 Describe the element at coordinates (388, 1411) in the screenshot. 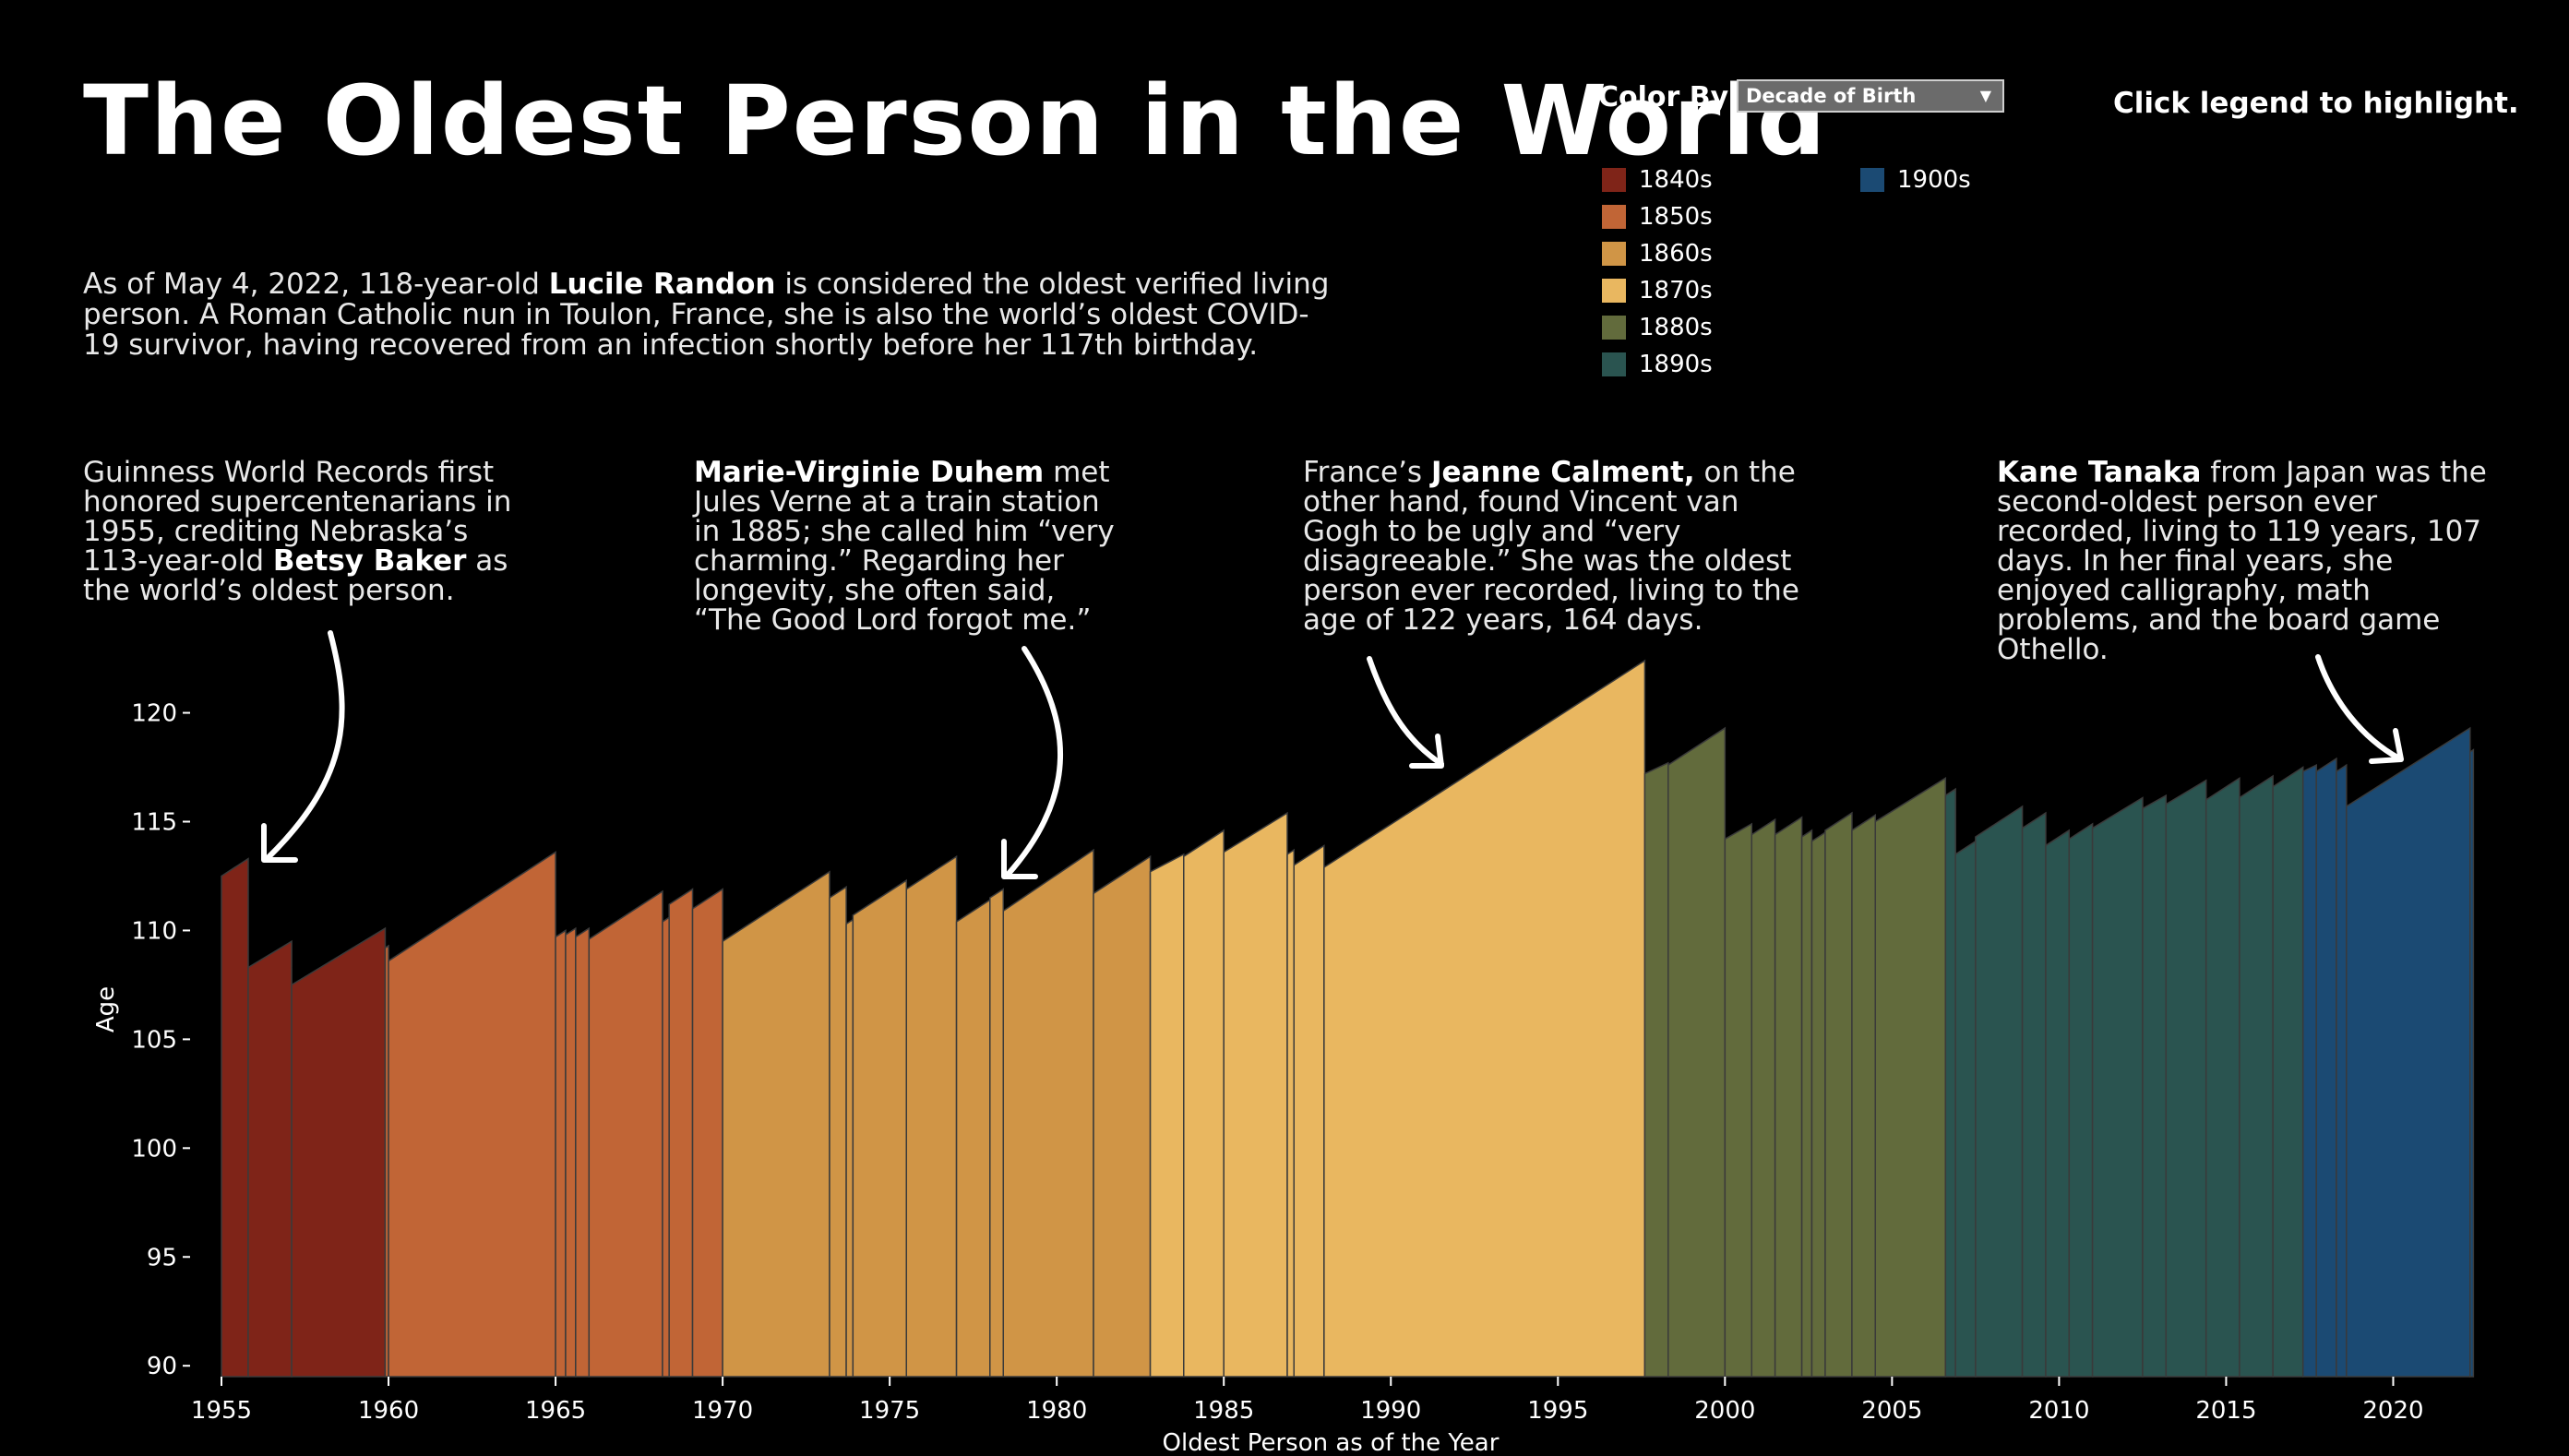

I see `x-tick-label: 1960` at that location.